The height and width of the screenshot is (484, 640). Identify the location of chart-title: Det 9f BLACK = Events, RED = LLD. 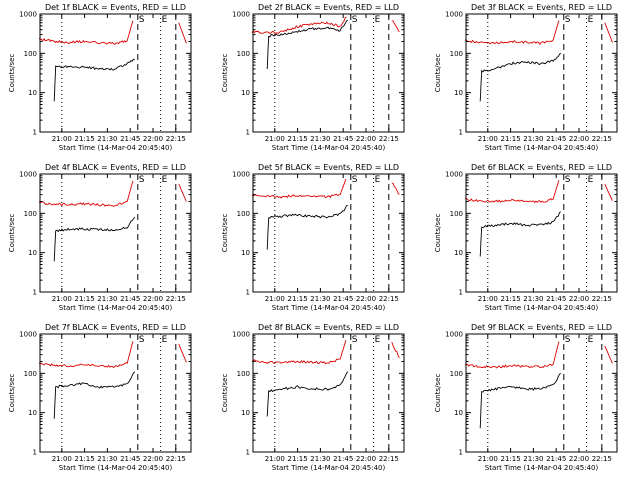
(541, 327).